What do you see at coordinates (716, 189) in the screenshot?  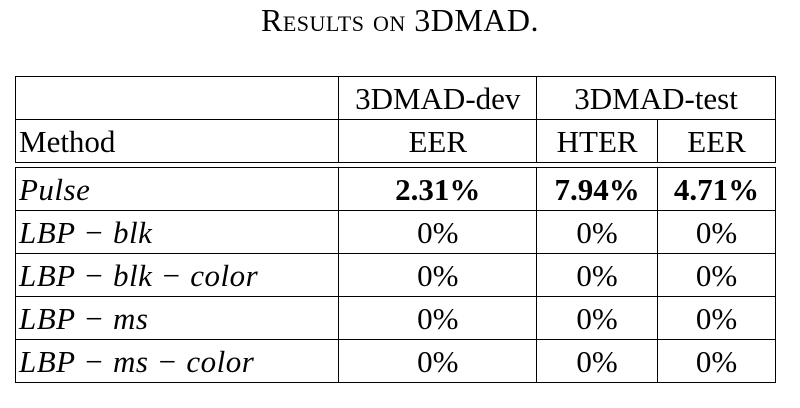 I see `test-eer-cell: 4.71%` at bounding box center [716, 189].